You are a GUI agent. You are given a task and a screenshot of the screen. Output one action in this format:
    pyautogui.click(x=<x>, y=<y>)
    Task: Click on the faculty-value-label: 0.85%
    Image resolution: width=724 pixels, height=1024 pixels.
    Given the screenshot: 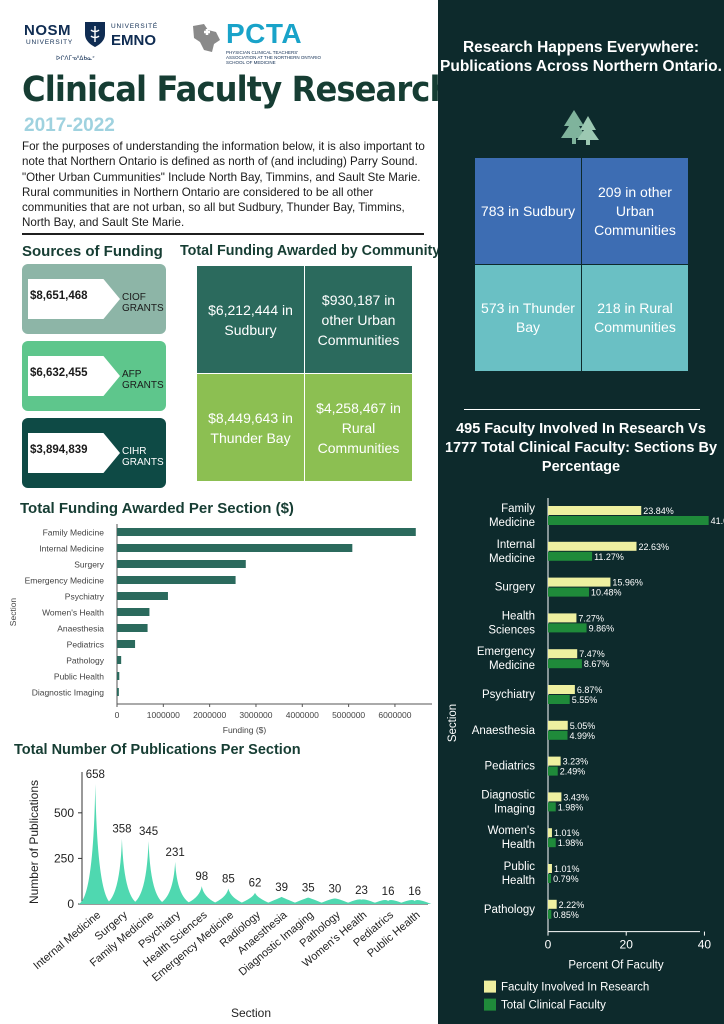 What is the action you would take?
    pyautogui.click(x=566, y=915)
    